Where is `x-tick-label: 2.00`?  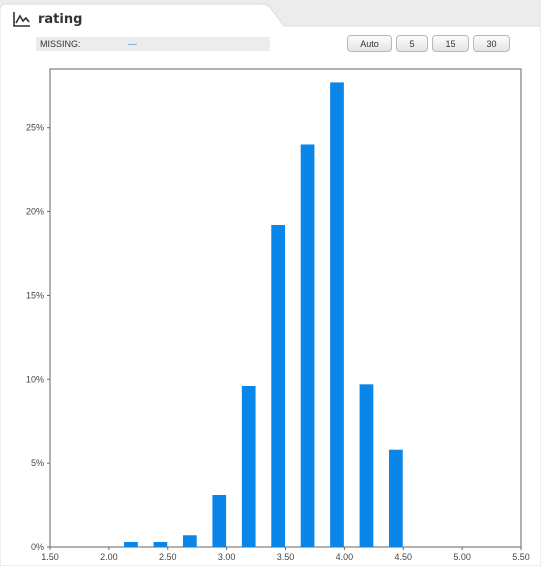
x-tick-label: 2.00 is located at coordinates (109, 557).